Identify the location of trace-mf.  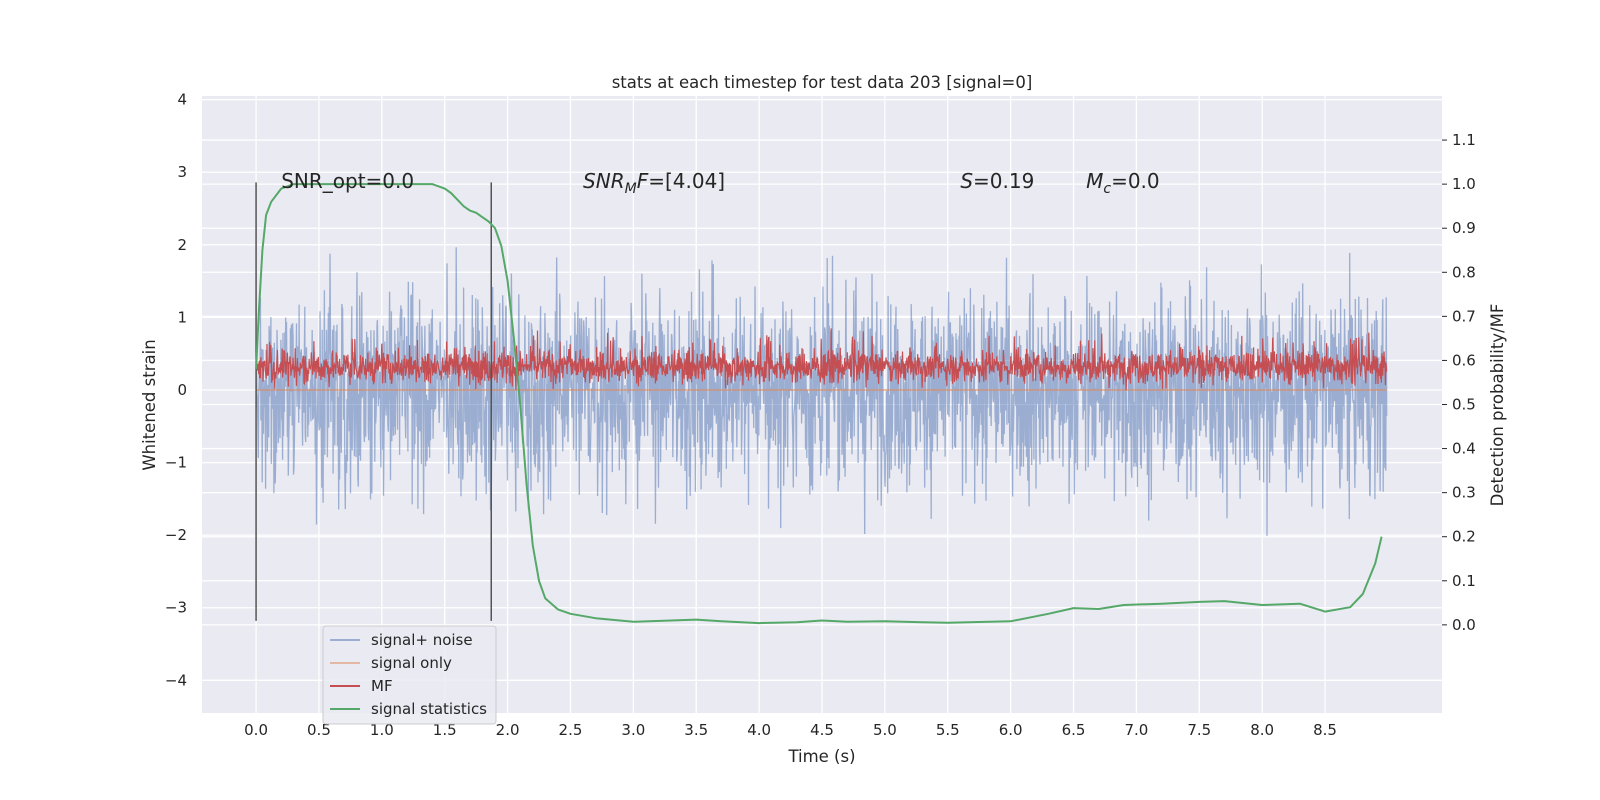
(821, 359).